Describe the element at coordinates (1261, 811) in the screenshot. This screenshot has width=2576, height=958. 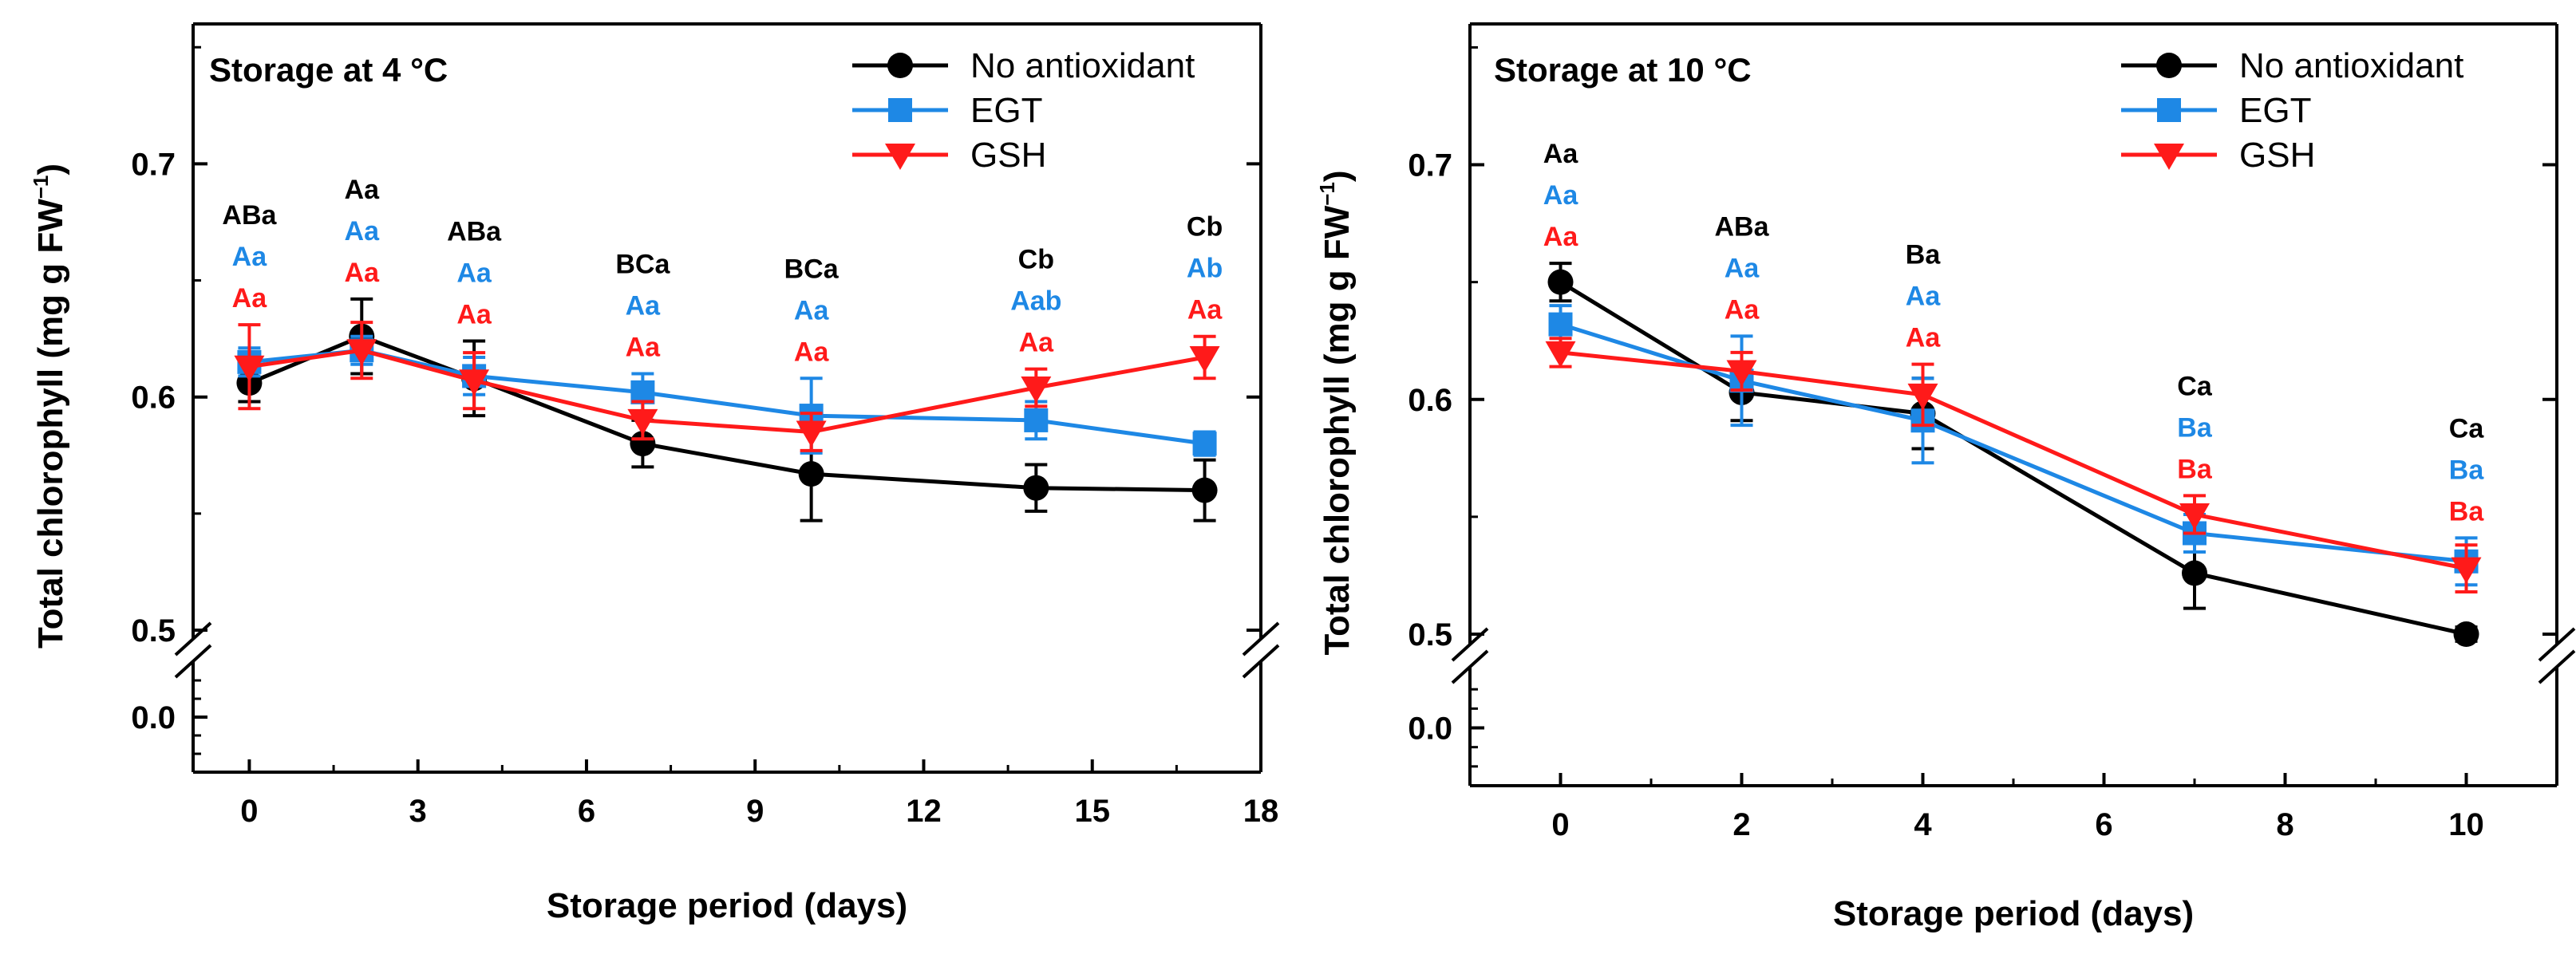
I see `x-tick-label: 18` at that location.